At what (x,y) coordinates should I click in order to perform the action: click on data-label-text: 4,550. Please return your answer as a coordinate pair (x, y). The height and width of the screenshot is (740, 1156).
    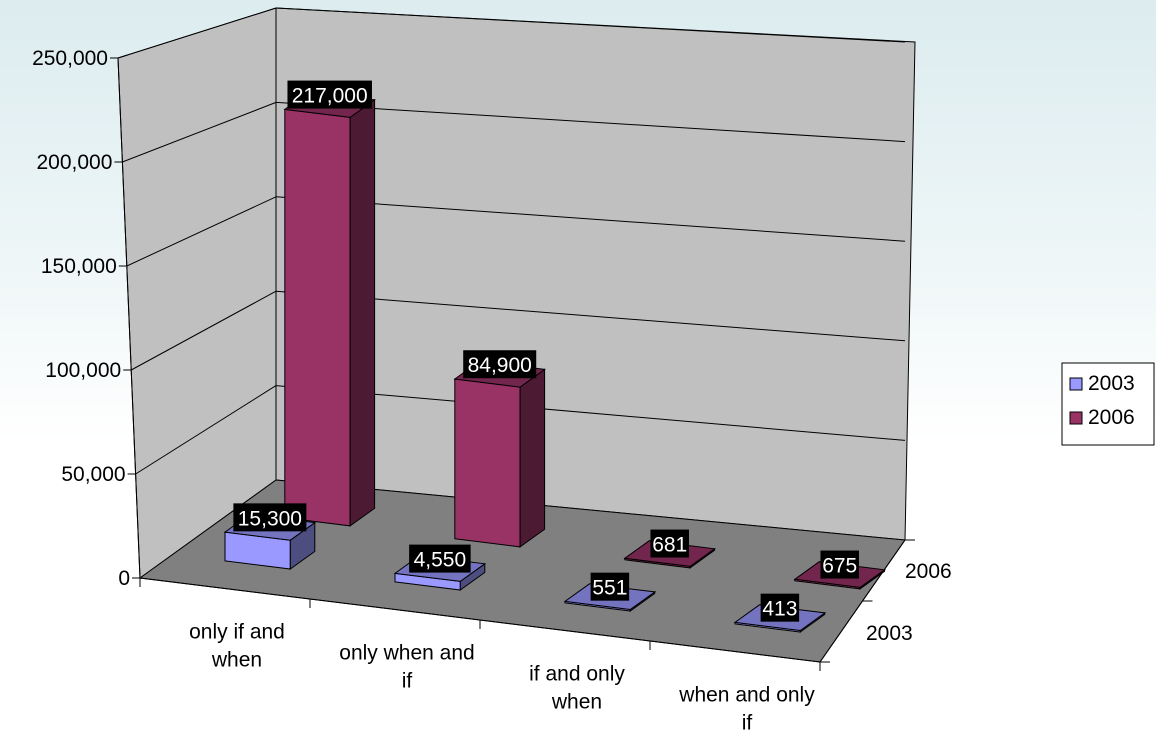
    Looking at the image, I should click on (440, 560).